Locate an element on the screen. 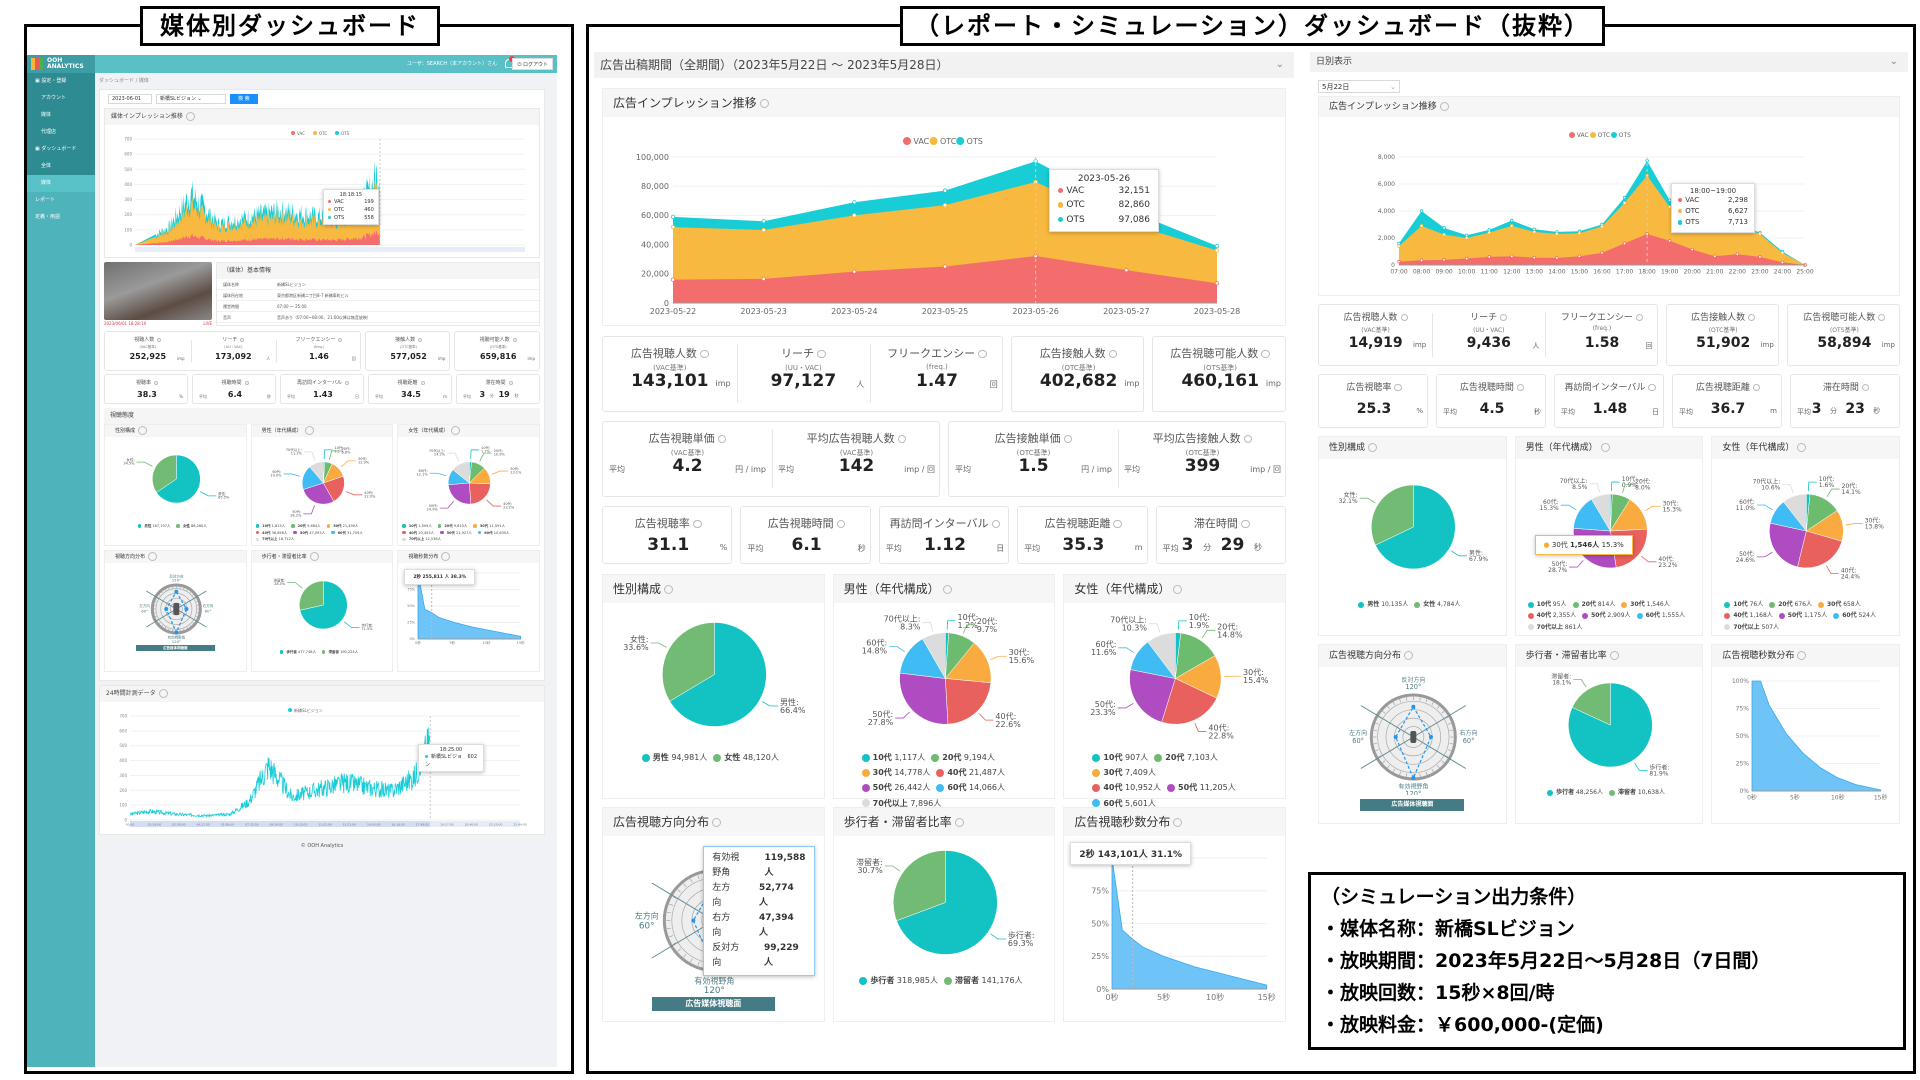 The height and width of the screenshot is (1080, 1920). pie-slice-walker is located at coordinates (946, 902).